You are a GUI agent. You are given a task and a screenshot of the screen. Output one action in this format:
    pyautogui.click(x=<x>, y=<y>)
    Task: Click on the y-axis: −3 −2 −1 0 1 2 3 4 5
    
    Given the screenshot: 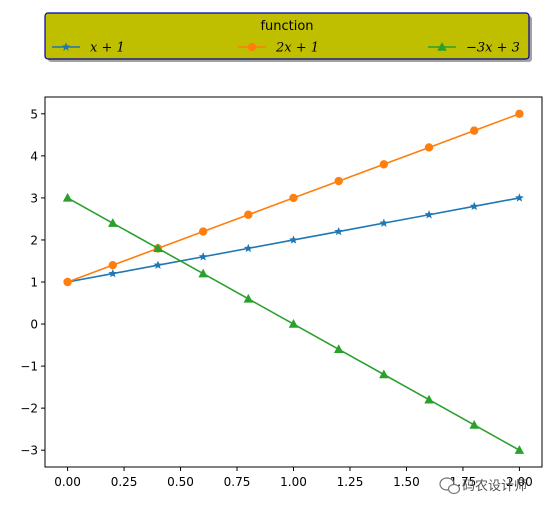 What is the action you would take?
    pyautogui.click(x=32, y=282)
    